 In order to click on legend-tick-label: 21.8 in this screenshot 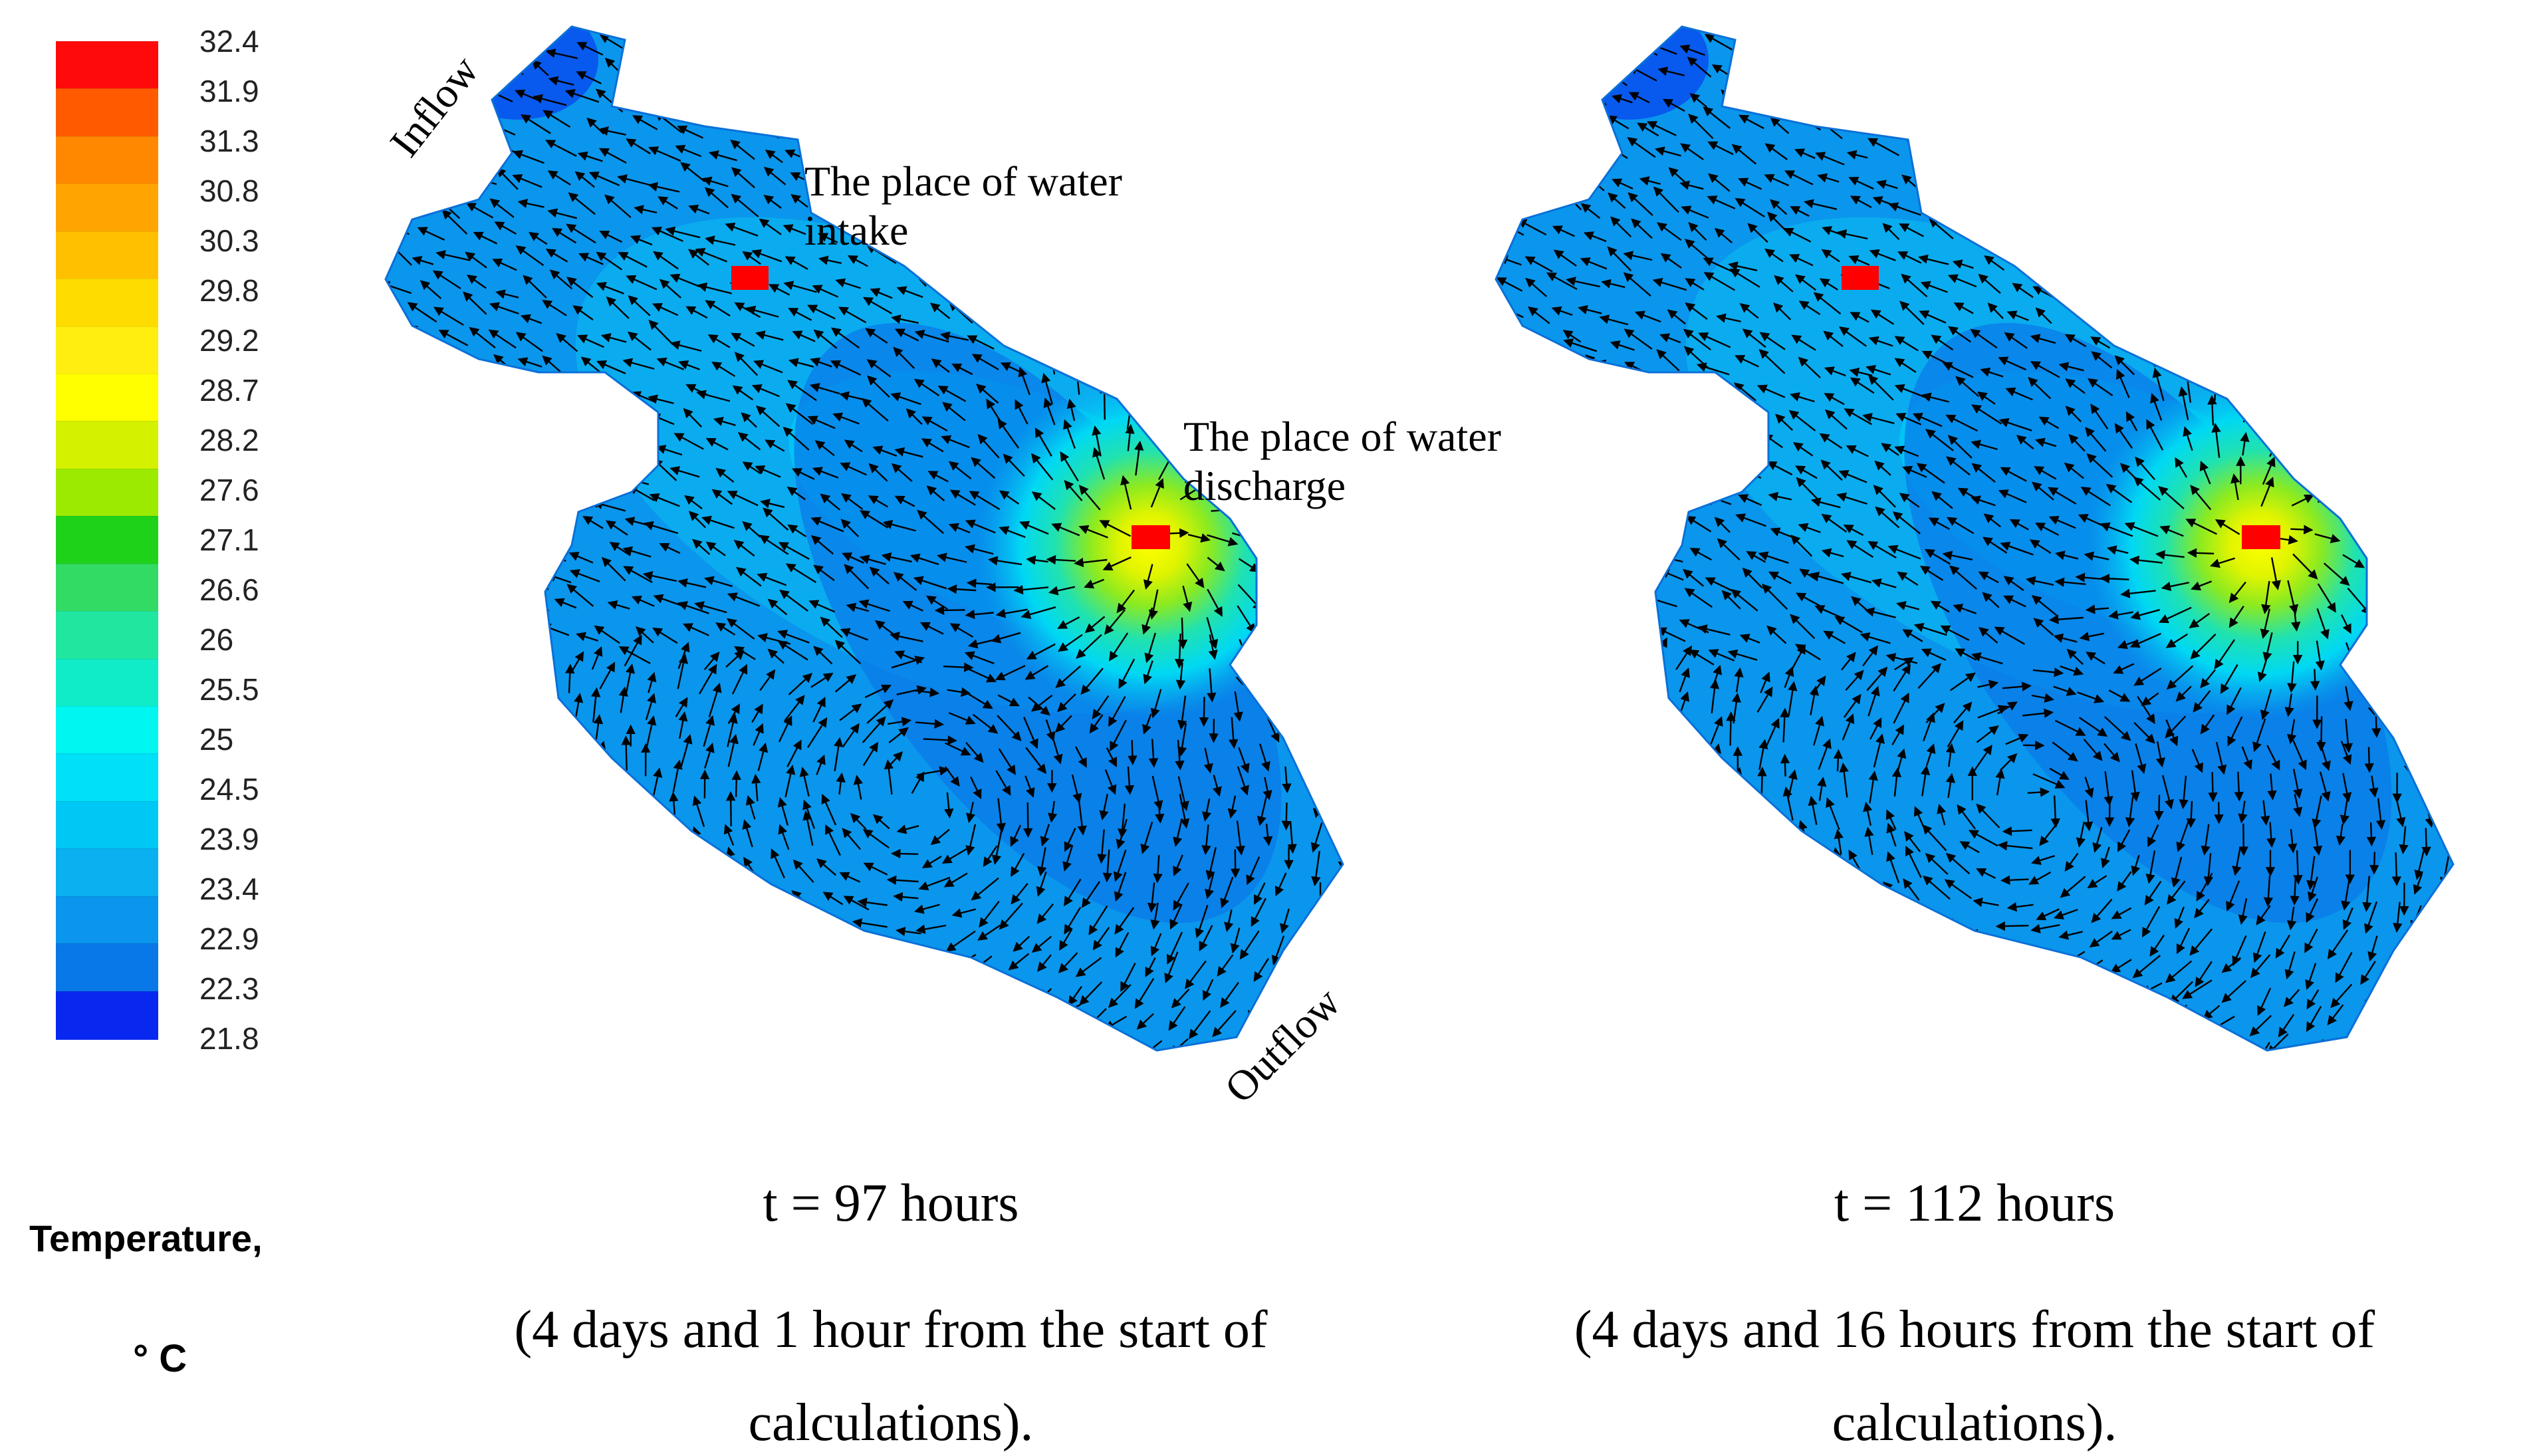, I will do `click(229, 1038)`.